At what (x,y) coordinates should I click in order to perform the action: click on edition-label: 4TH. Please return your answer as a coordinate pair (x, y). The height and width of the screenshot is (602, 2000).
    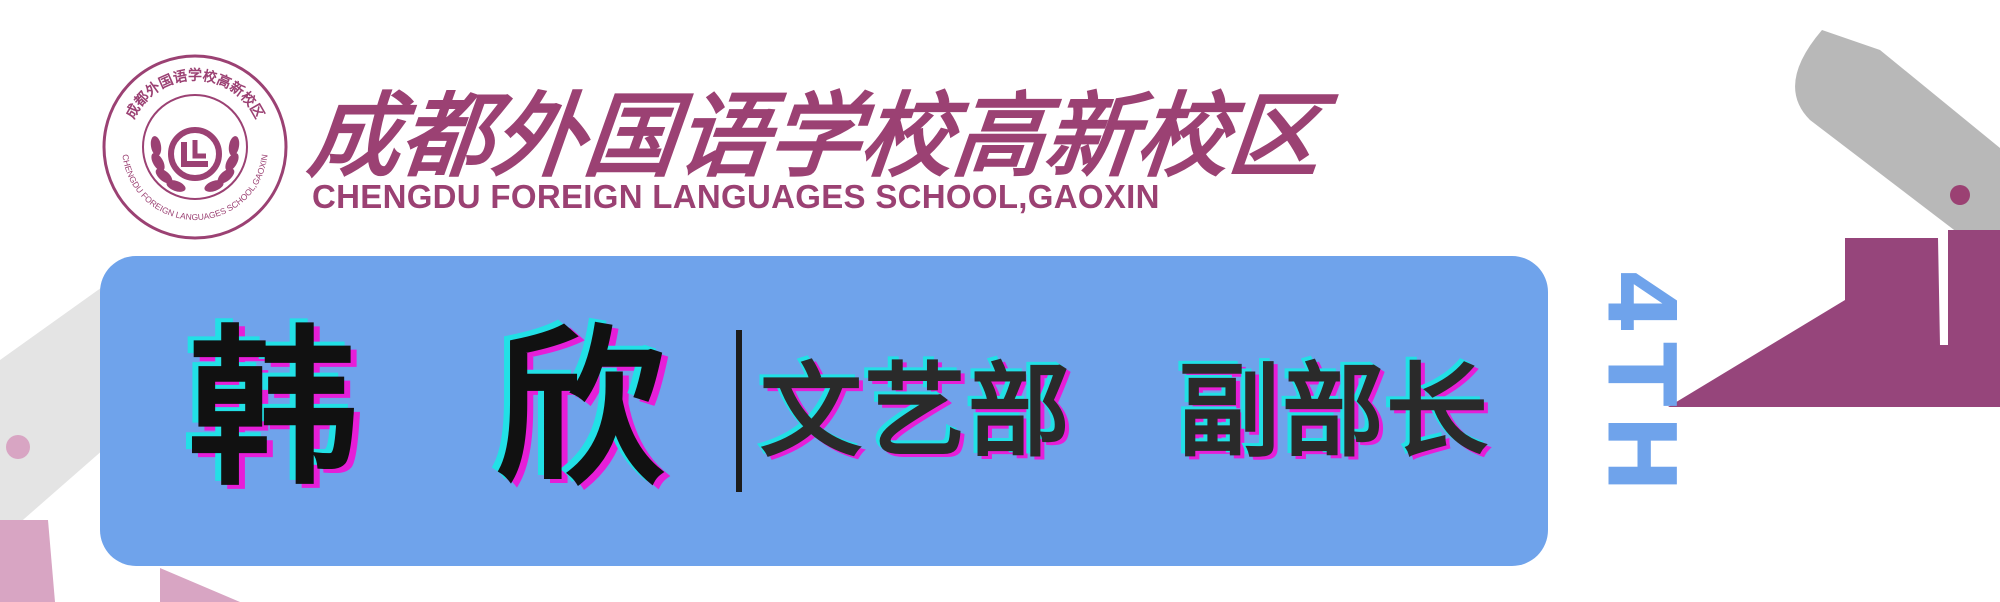
    Looking at the image, I should click on (1640, 385).